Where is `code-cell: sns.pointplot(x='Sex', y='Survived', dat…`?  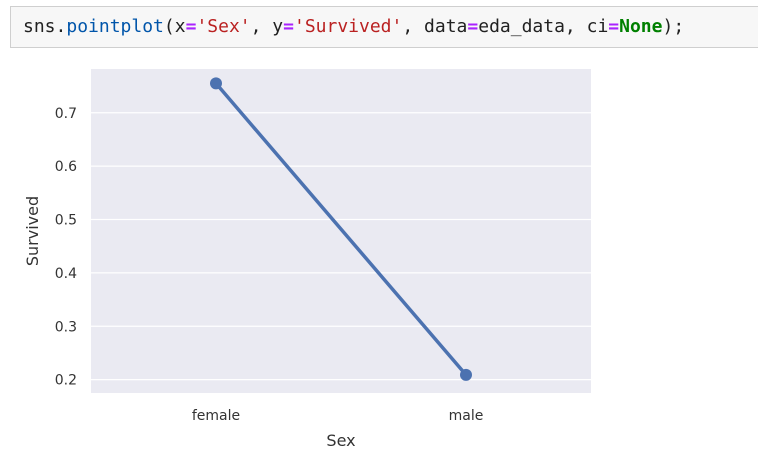
code-cell: sns.pointplot(x='Sex', y='Survived', dat… is located at coordinates (384, 27).